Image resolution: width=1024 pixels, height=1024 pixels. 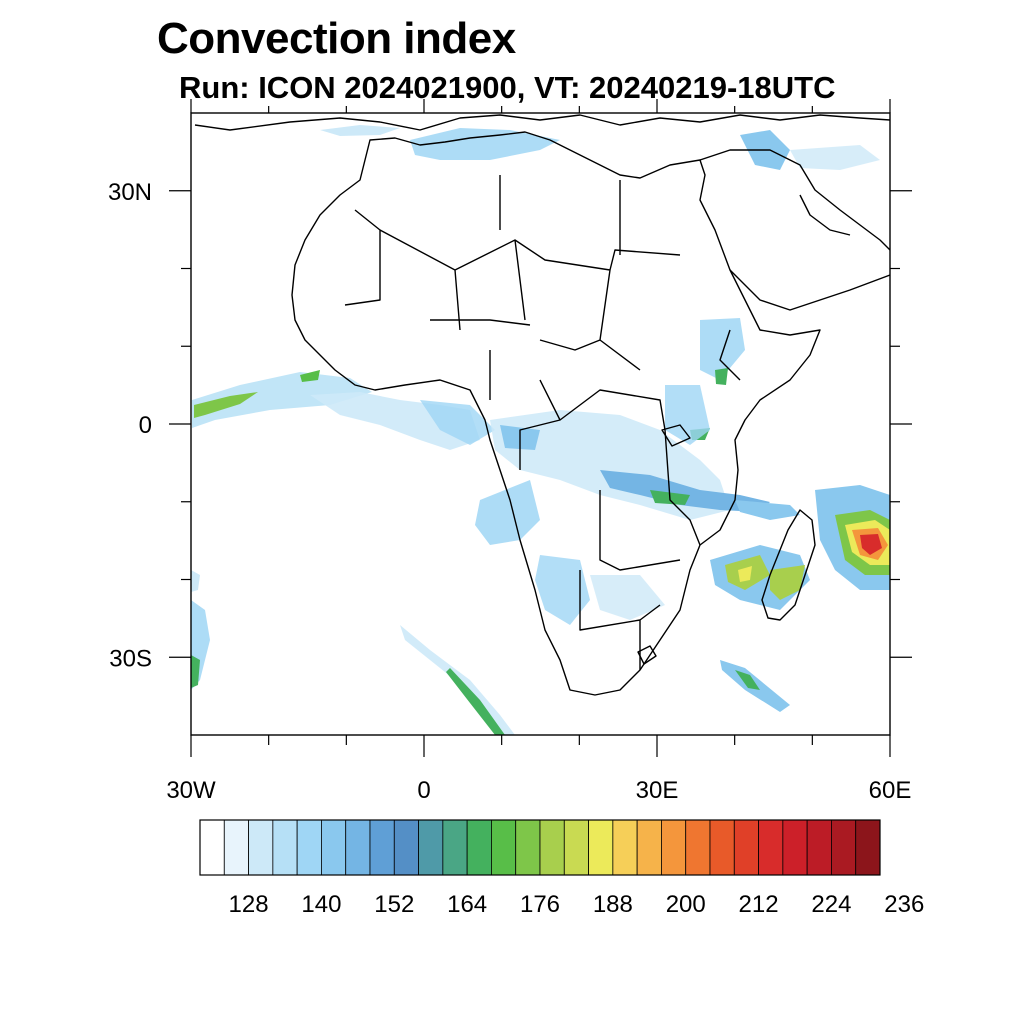 I want to click on colorbar-frame, so click(x=540, y=847).